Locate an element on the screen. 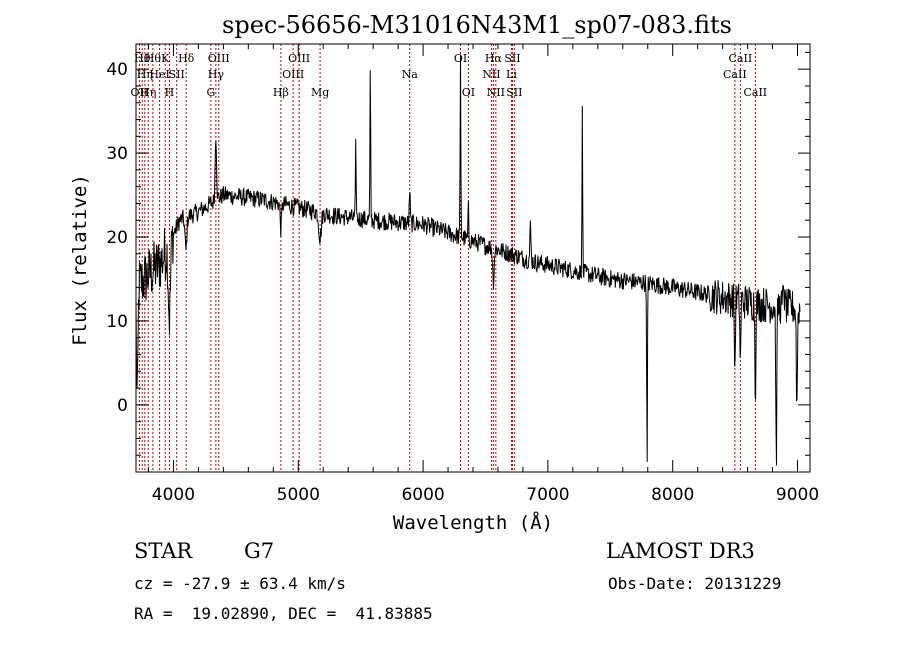  line-label-26: CaII is located at coordinates (735, 74).